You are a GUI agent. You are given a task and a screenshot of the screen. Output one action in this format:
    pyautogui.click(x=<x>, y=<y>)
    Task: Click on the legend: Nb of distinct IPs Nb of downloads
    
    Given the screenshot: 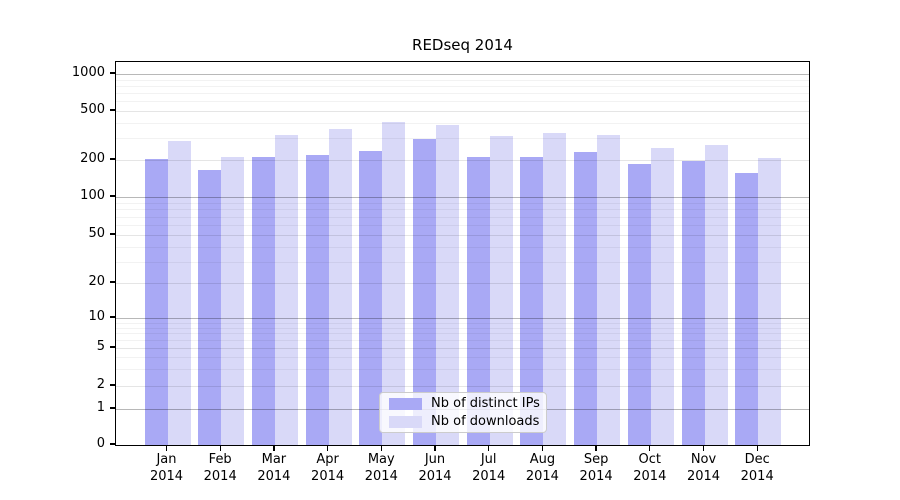 What is the action you would take?
    pyautogui.click(x=463, y=412)
    